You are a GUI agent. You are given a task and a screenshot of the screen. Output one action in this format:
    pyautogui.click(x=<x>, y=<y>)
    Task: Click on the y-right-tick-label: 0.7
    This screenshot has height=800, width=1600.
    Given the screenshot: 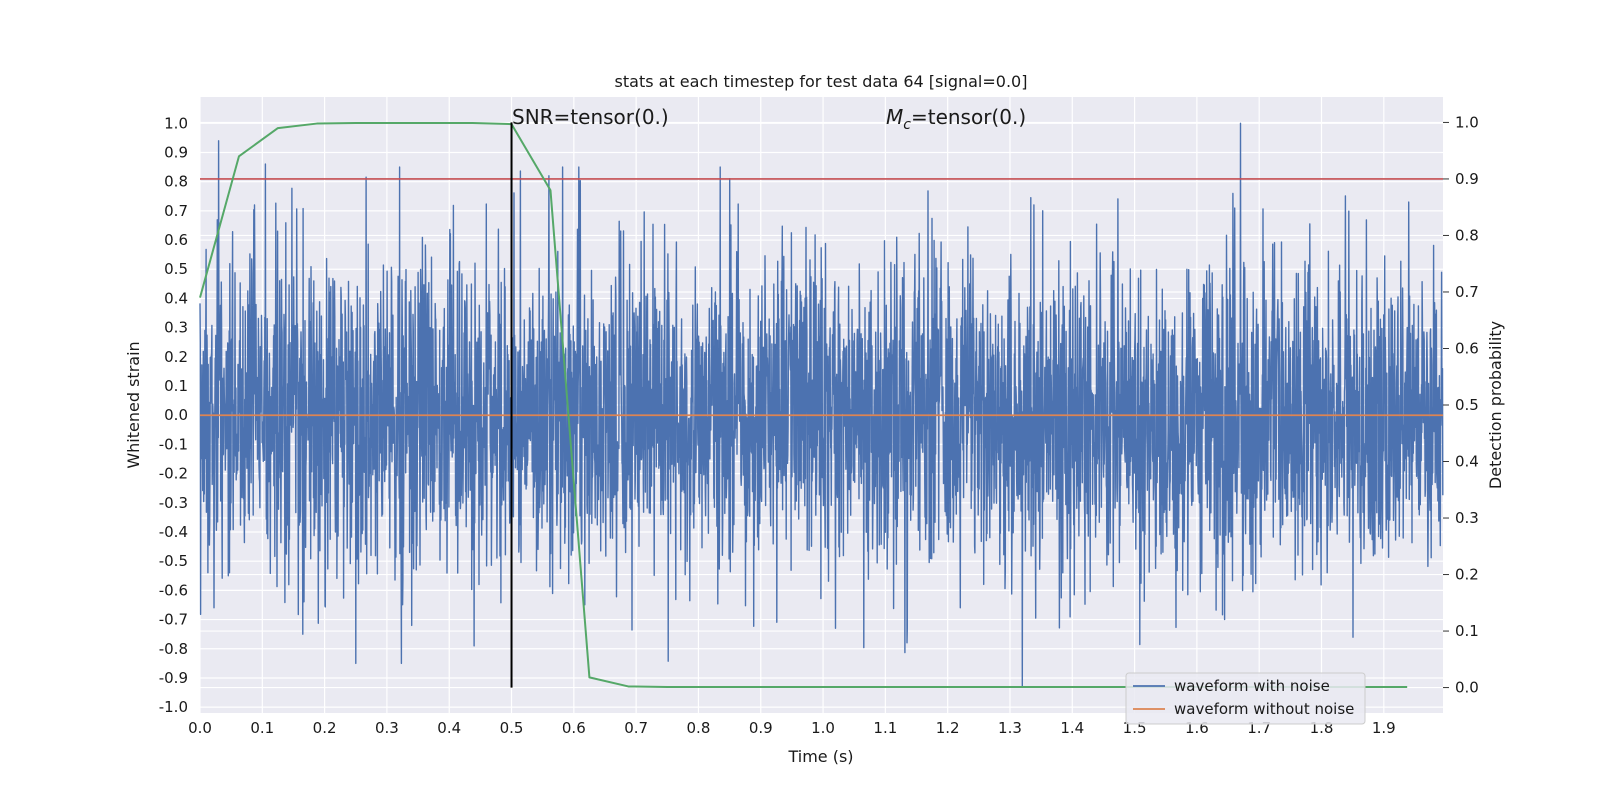 What is the action you would take?
    pyautogui.click(x=1467, y=292)
    